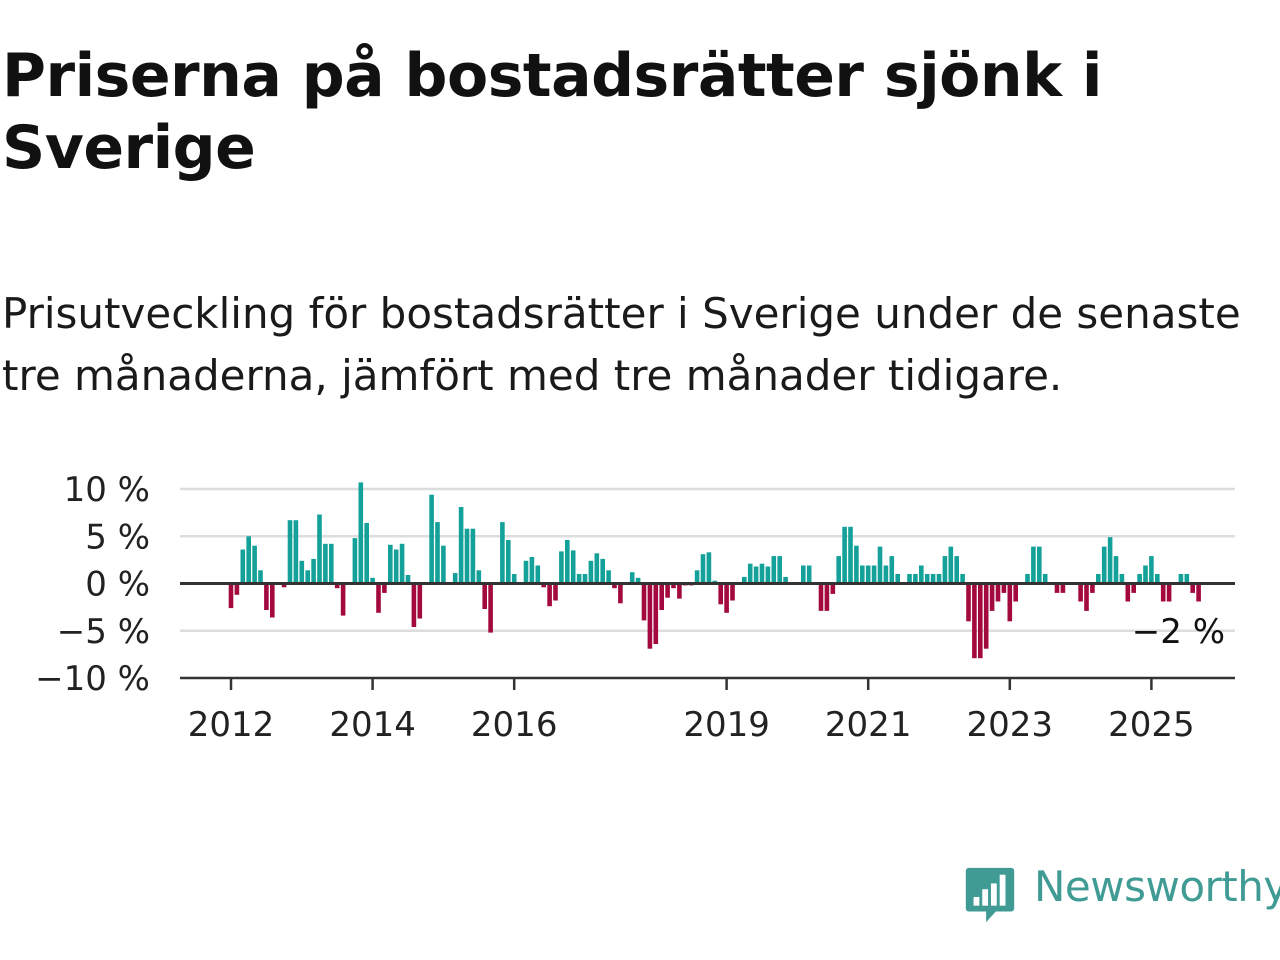 The image size is (1280, 960). What do you see at coordinates (990, 895) in the screenshot?
I see `newsworthy-logo-icon` at bounding box center [990, 895].